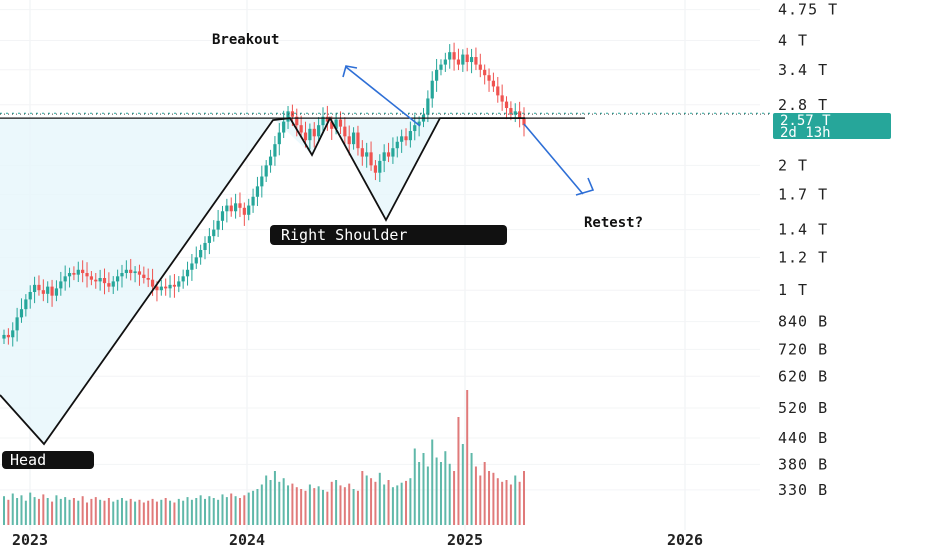 This screenshot has width=932, height=550. Describe the element at coordinates (803, 230) in the screenshot. I see `y-tick-label: 1.4 T` at that location.